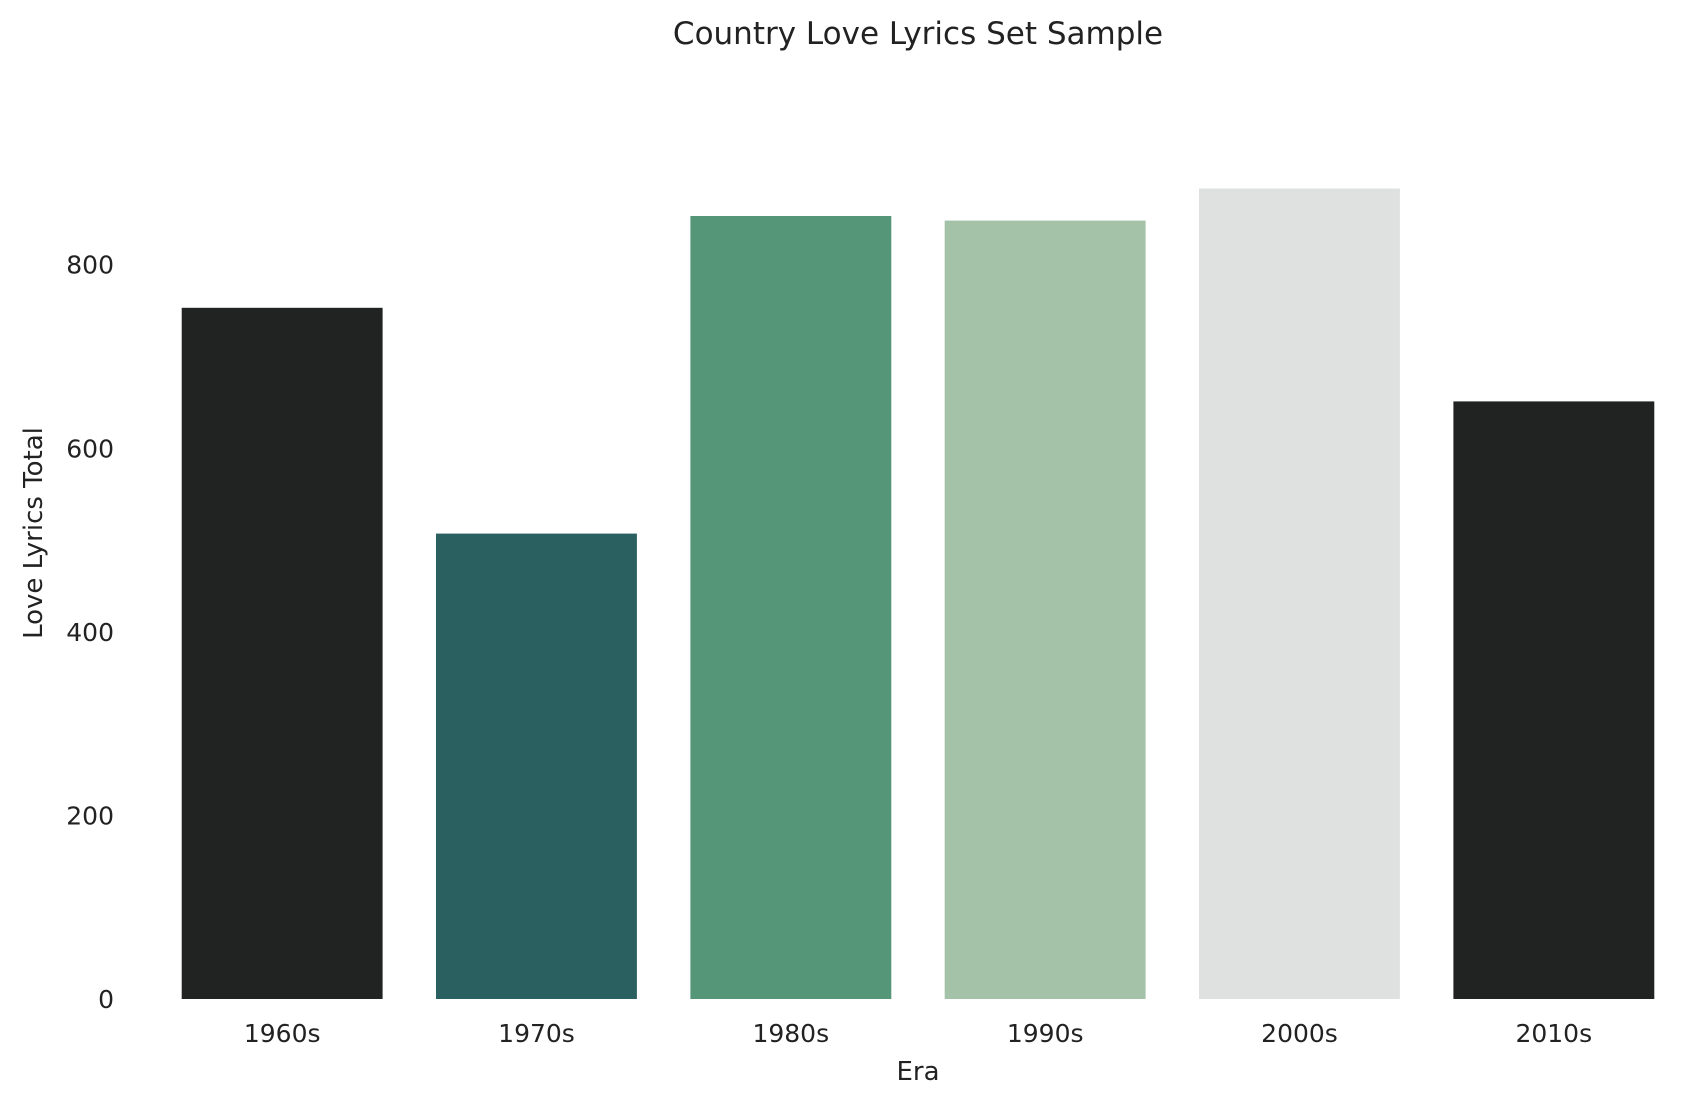 The height and width of the screenshot is (1093, 1701). What do you see at coordinates (34, 533) in the screenshot?
I see `y-axis-label: Love Lyrics Total` at bounding box center [34, 533].